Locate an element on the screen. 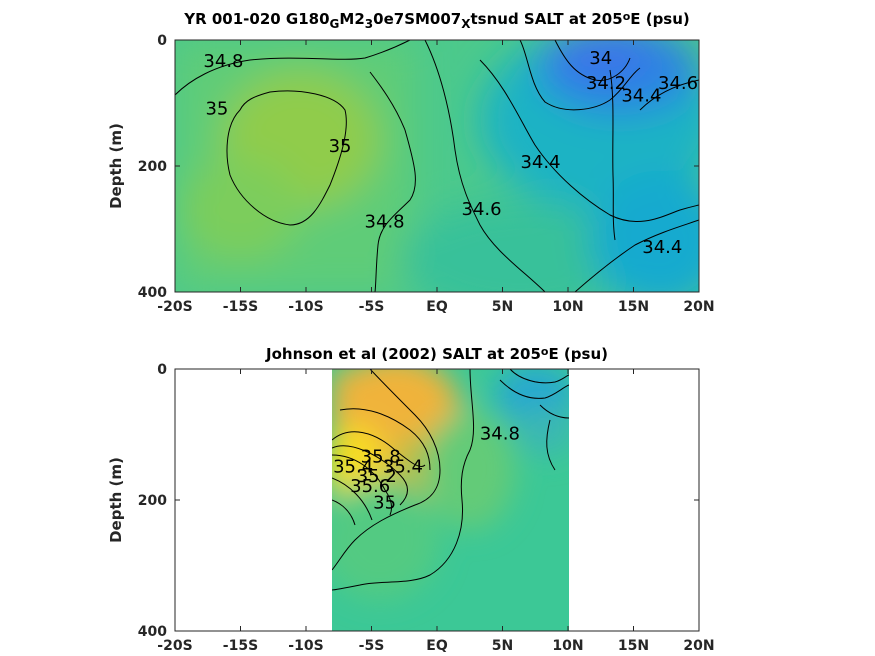  contour-label: 34 is located at coordinates (600, 58).